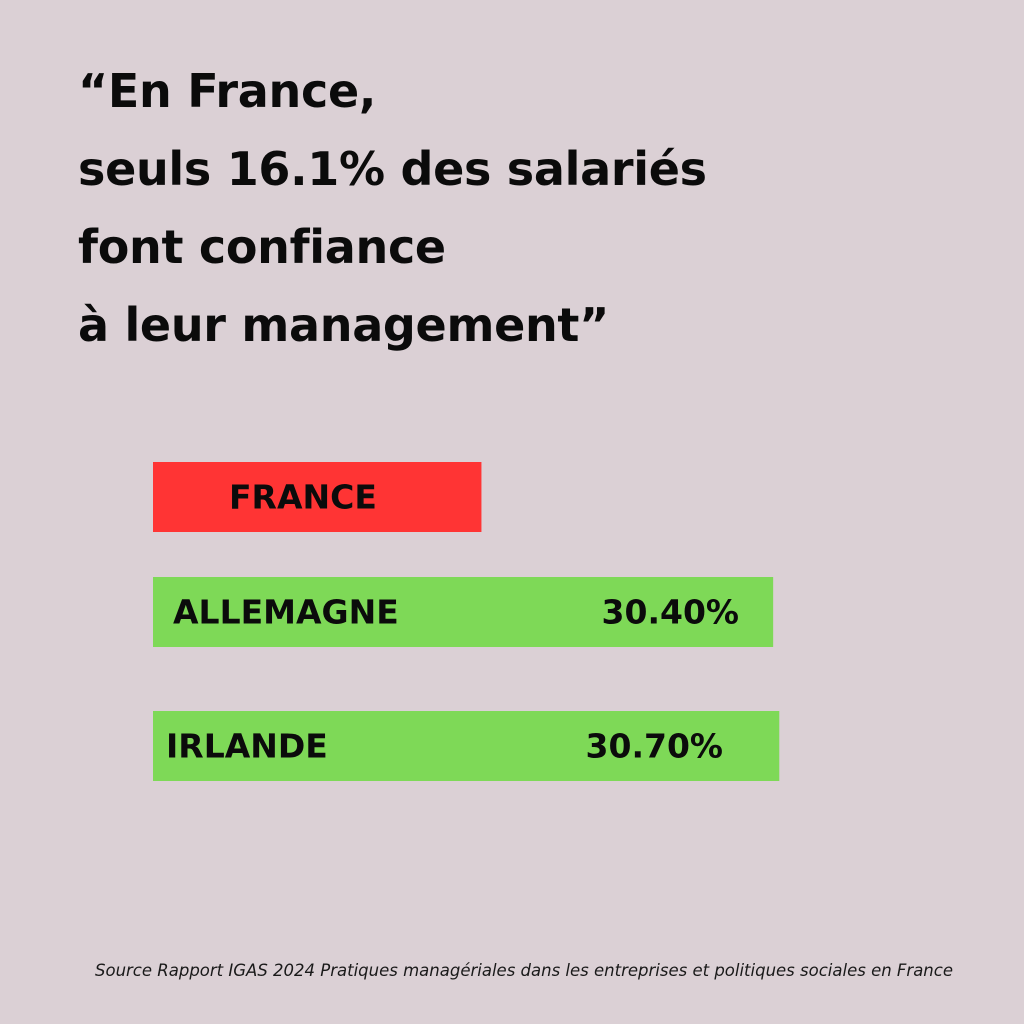 The height and width of the screenshot is (1024, 1024). What do you see at coordinates (286, 612) in the screenshot?
I see `bar-label-allemagne: ALLEMAGNE` at bounding box center [286, 612].